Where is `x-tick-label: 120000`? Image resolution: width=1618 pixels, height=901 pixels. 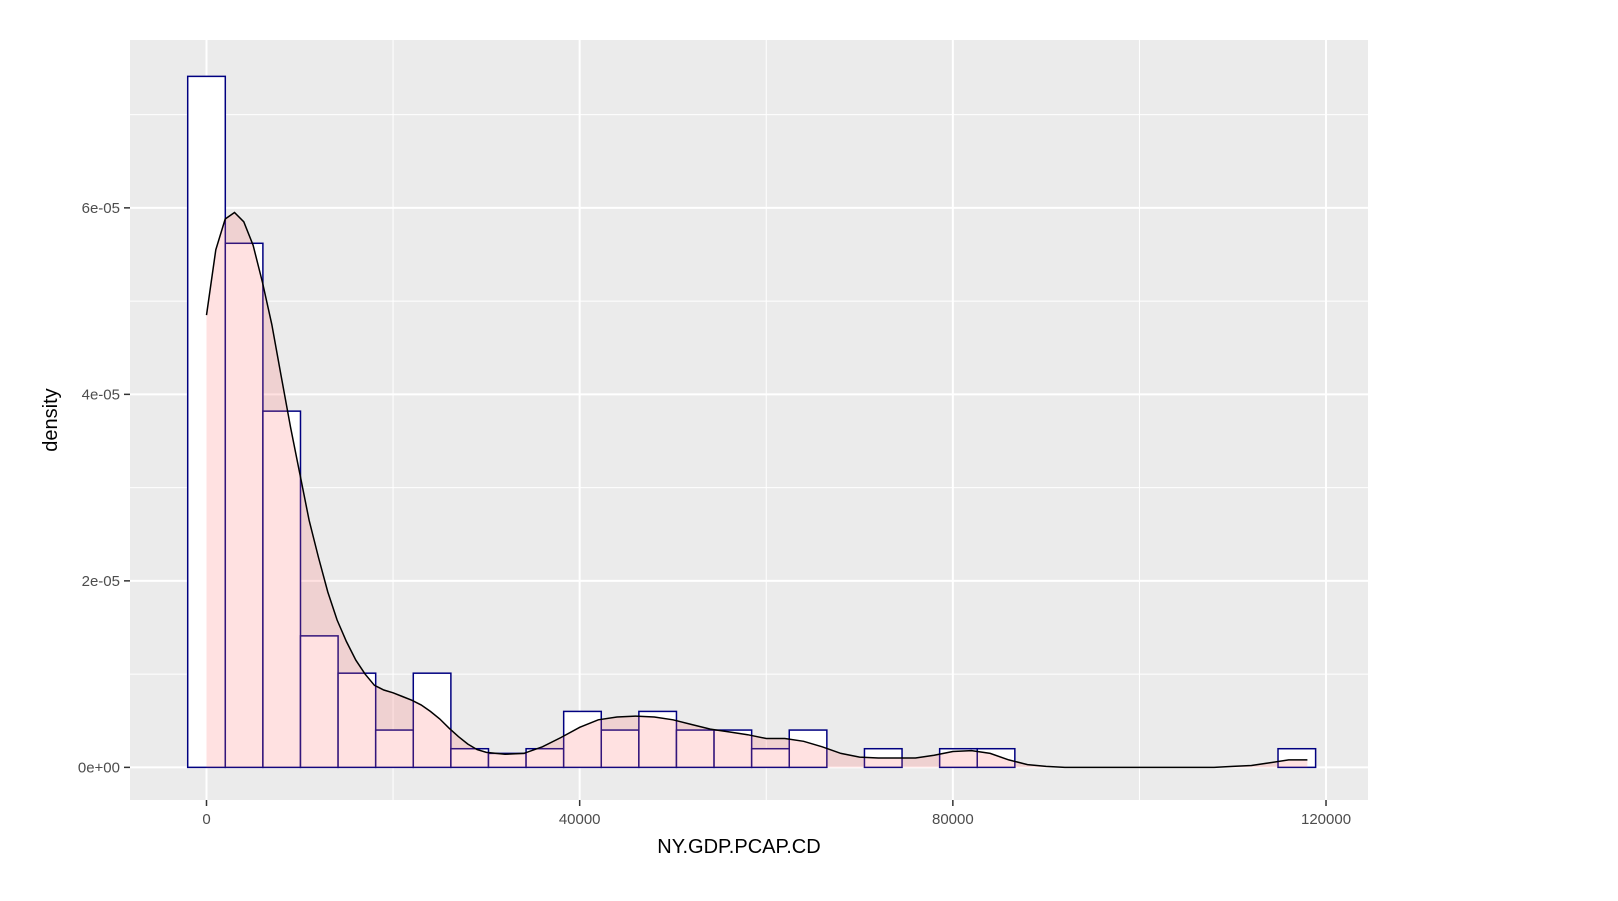 x-tick-label: 120000 is located at coordinates (1326, 819).